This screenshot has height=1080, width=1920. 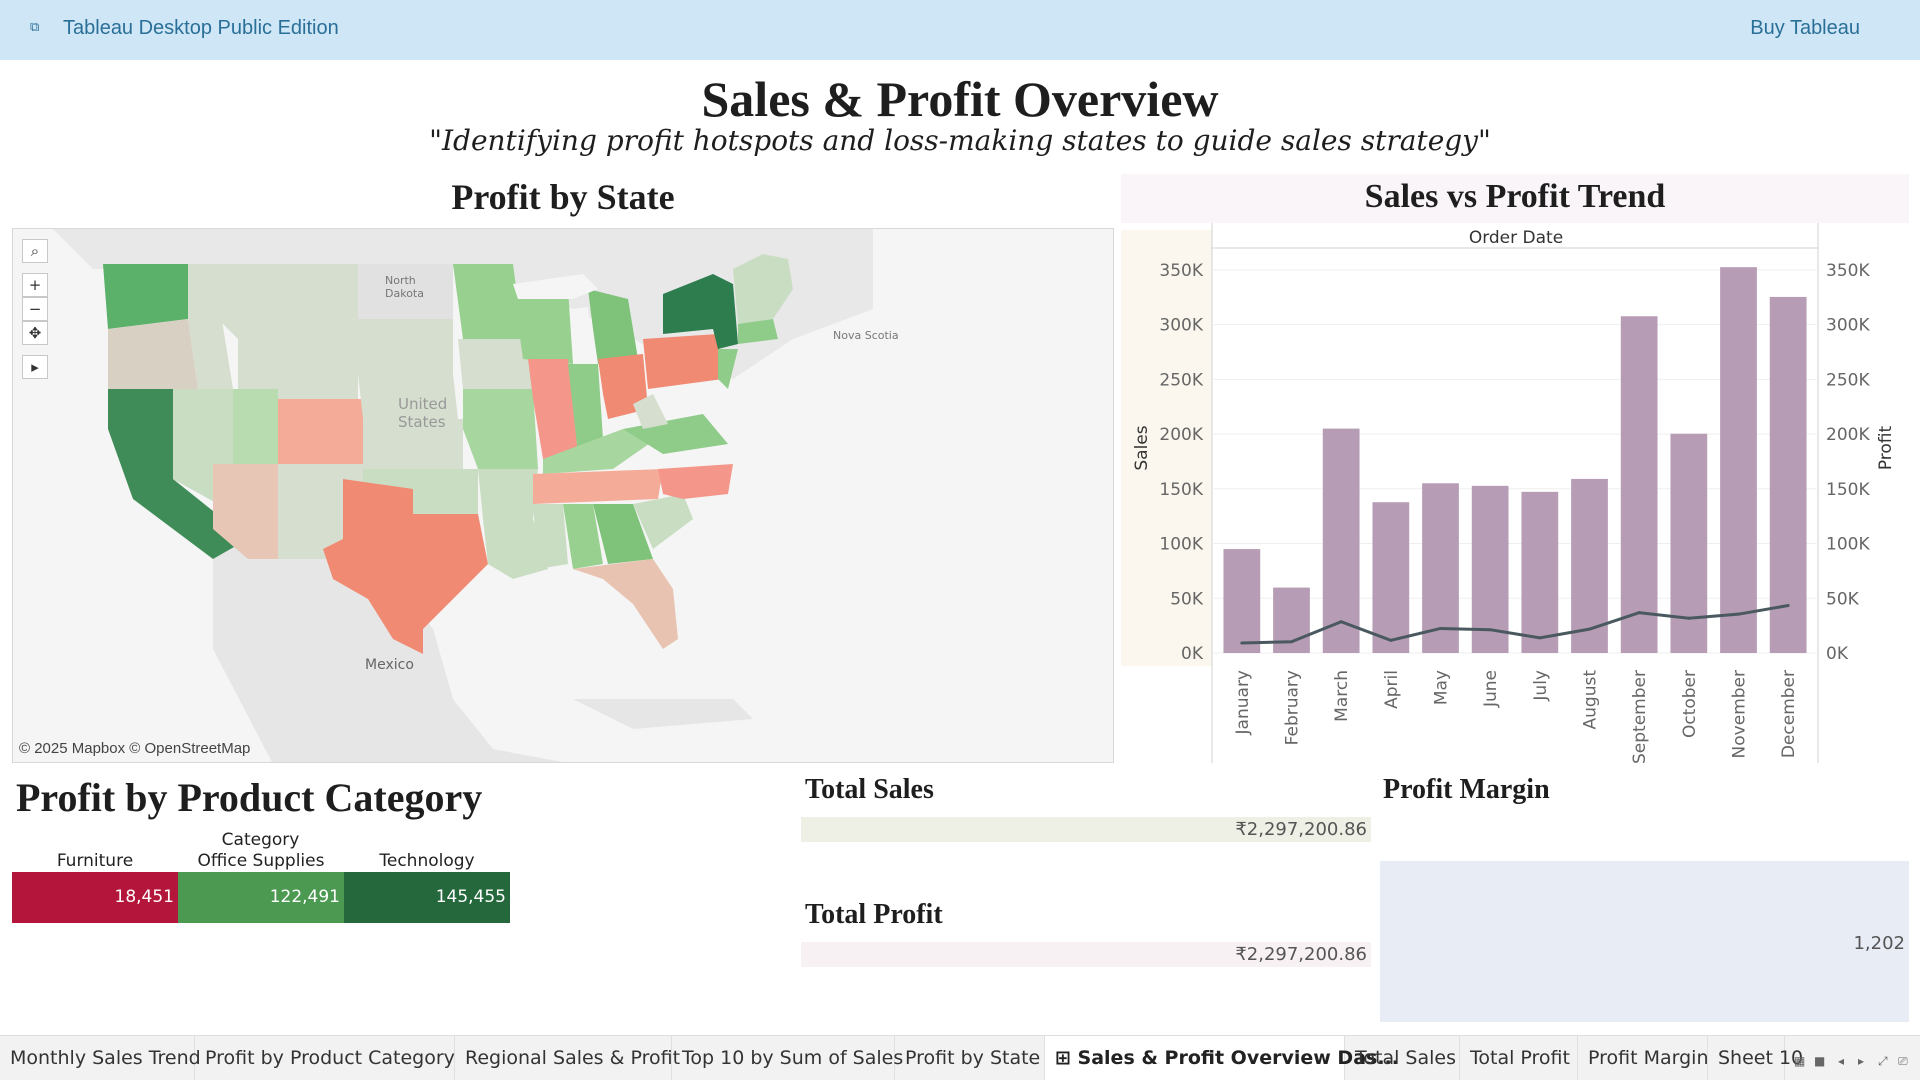 What do you see at coordinates (255, 426) in the screenshot?
I see `state-utah` at bounding box center [255, 426].